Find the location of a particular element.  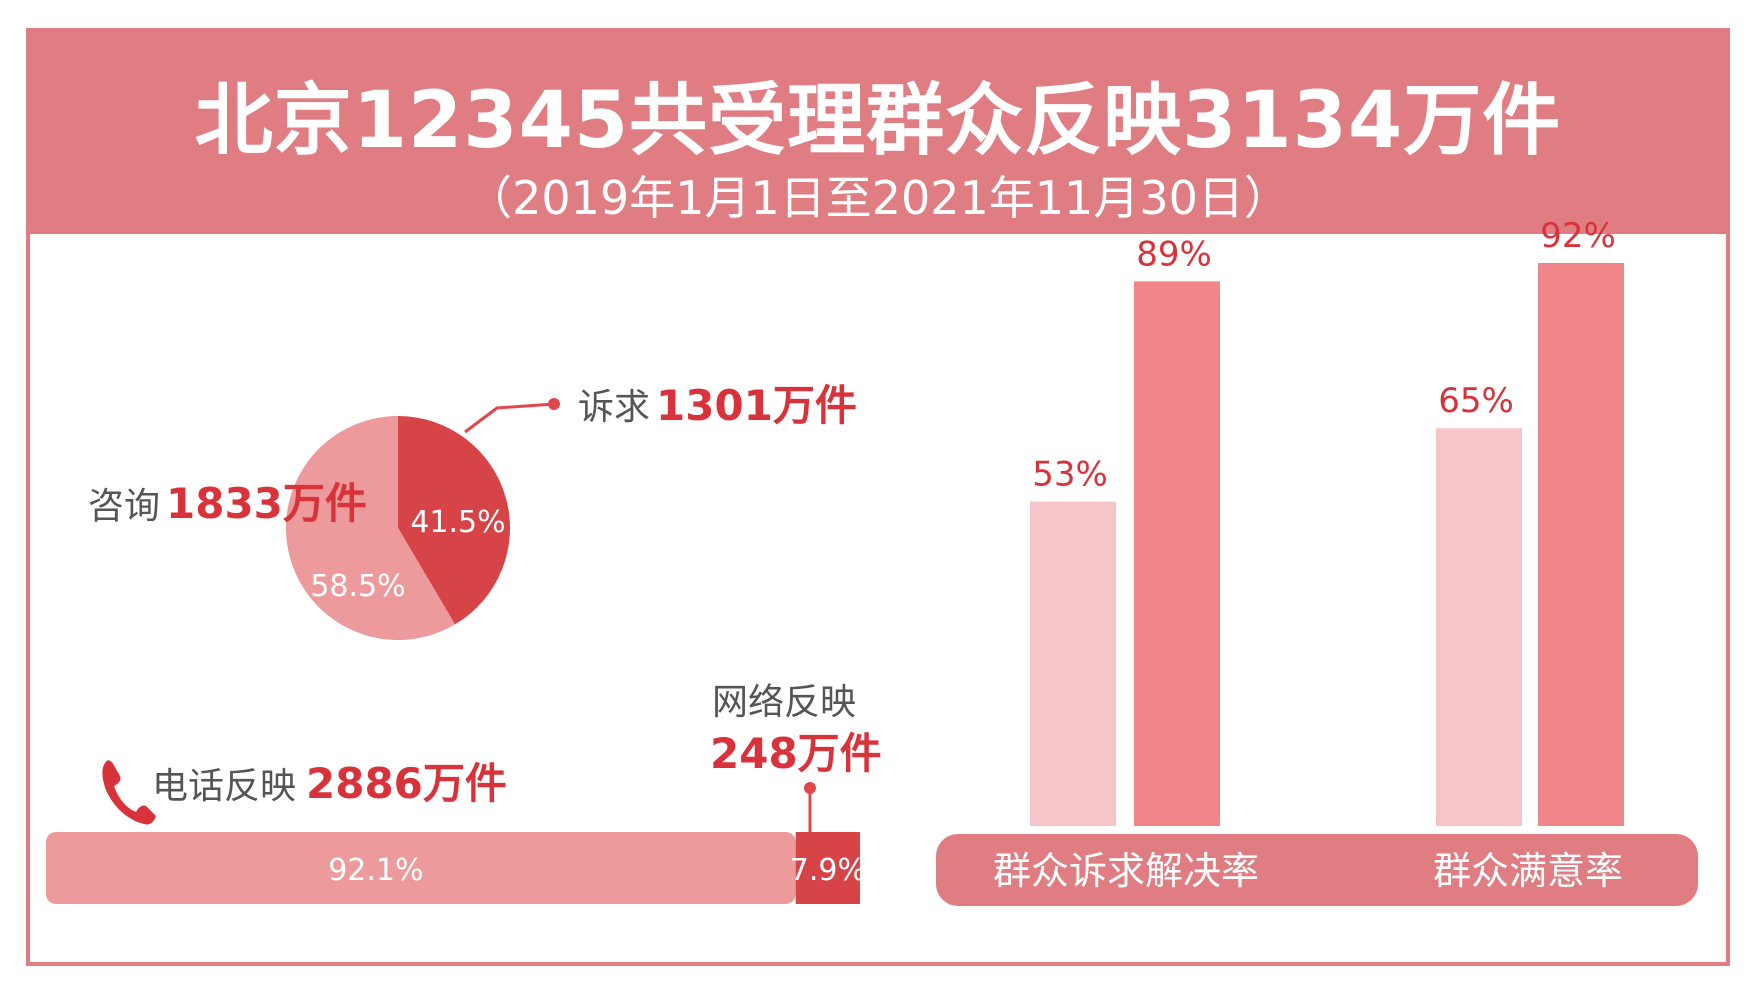

channel-bar: 92.1% 7.9% 电话反映 2886万件 网络反映 248万件 is located at coordinates (464, 793).